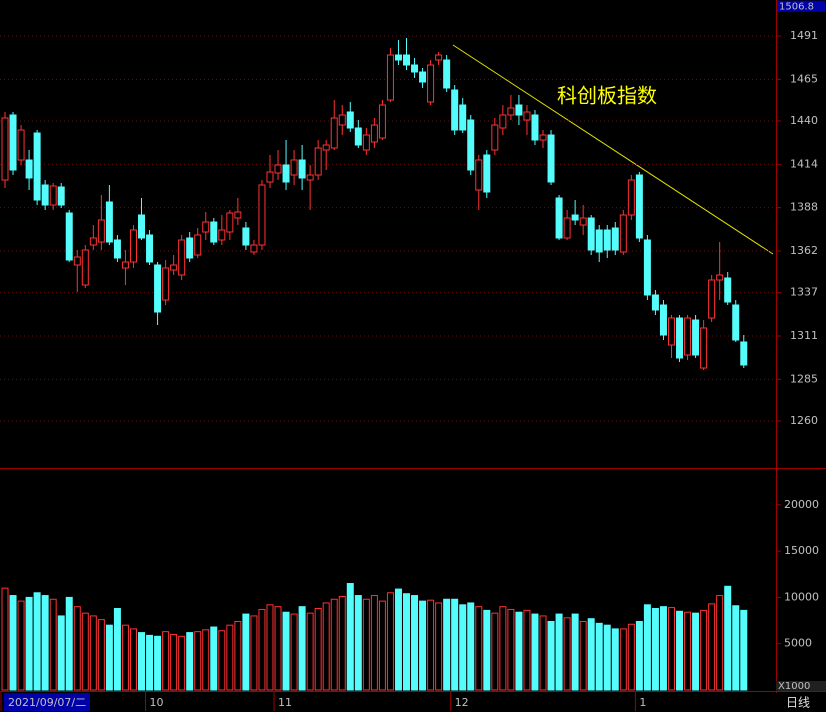 This screenshot has width=826, height=712. Describe the element at coordinates (157, 702) in the screenshot. I see `x-tick-label: 10` at that location.